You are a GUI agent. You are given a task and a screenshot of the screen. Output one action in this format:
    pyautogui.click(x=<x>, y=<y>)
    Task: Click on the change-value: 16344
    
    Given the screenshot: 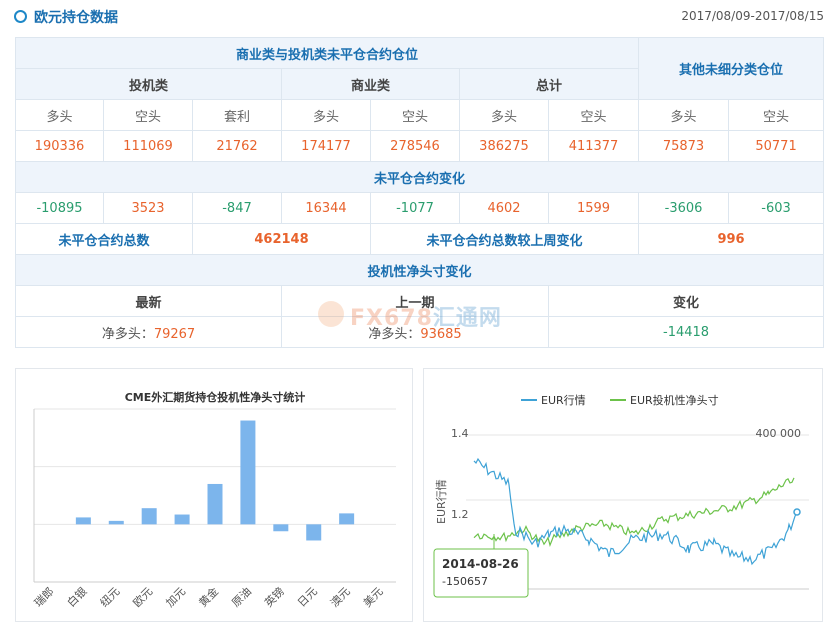 What is the action you would take?
    pyautogui.click(x=326, y=208)
    